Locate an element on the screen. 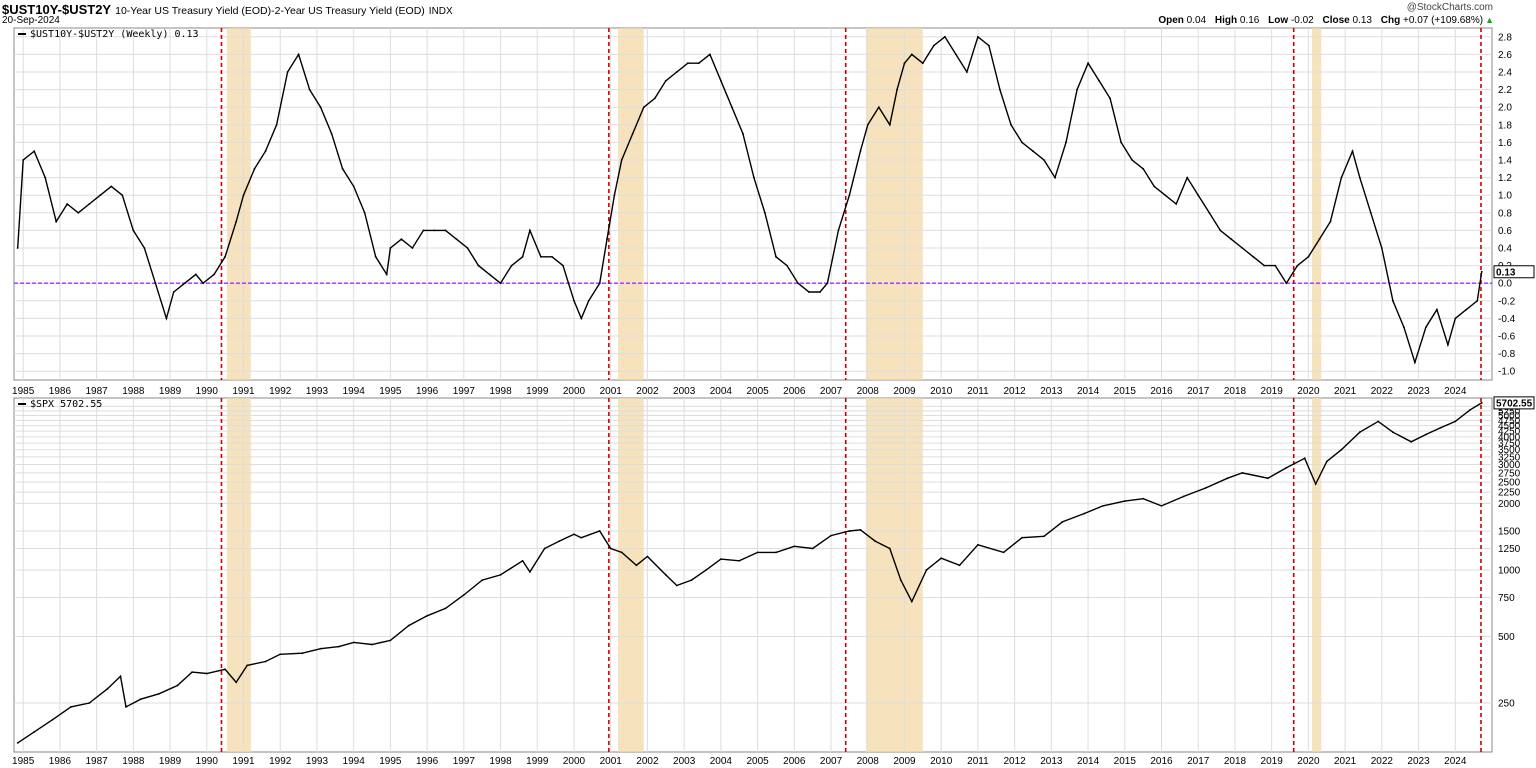 This screenshot has height=768, width=1536. y-tick-label: 2.8 is located at coordinates (1505, 37).